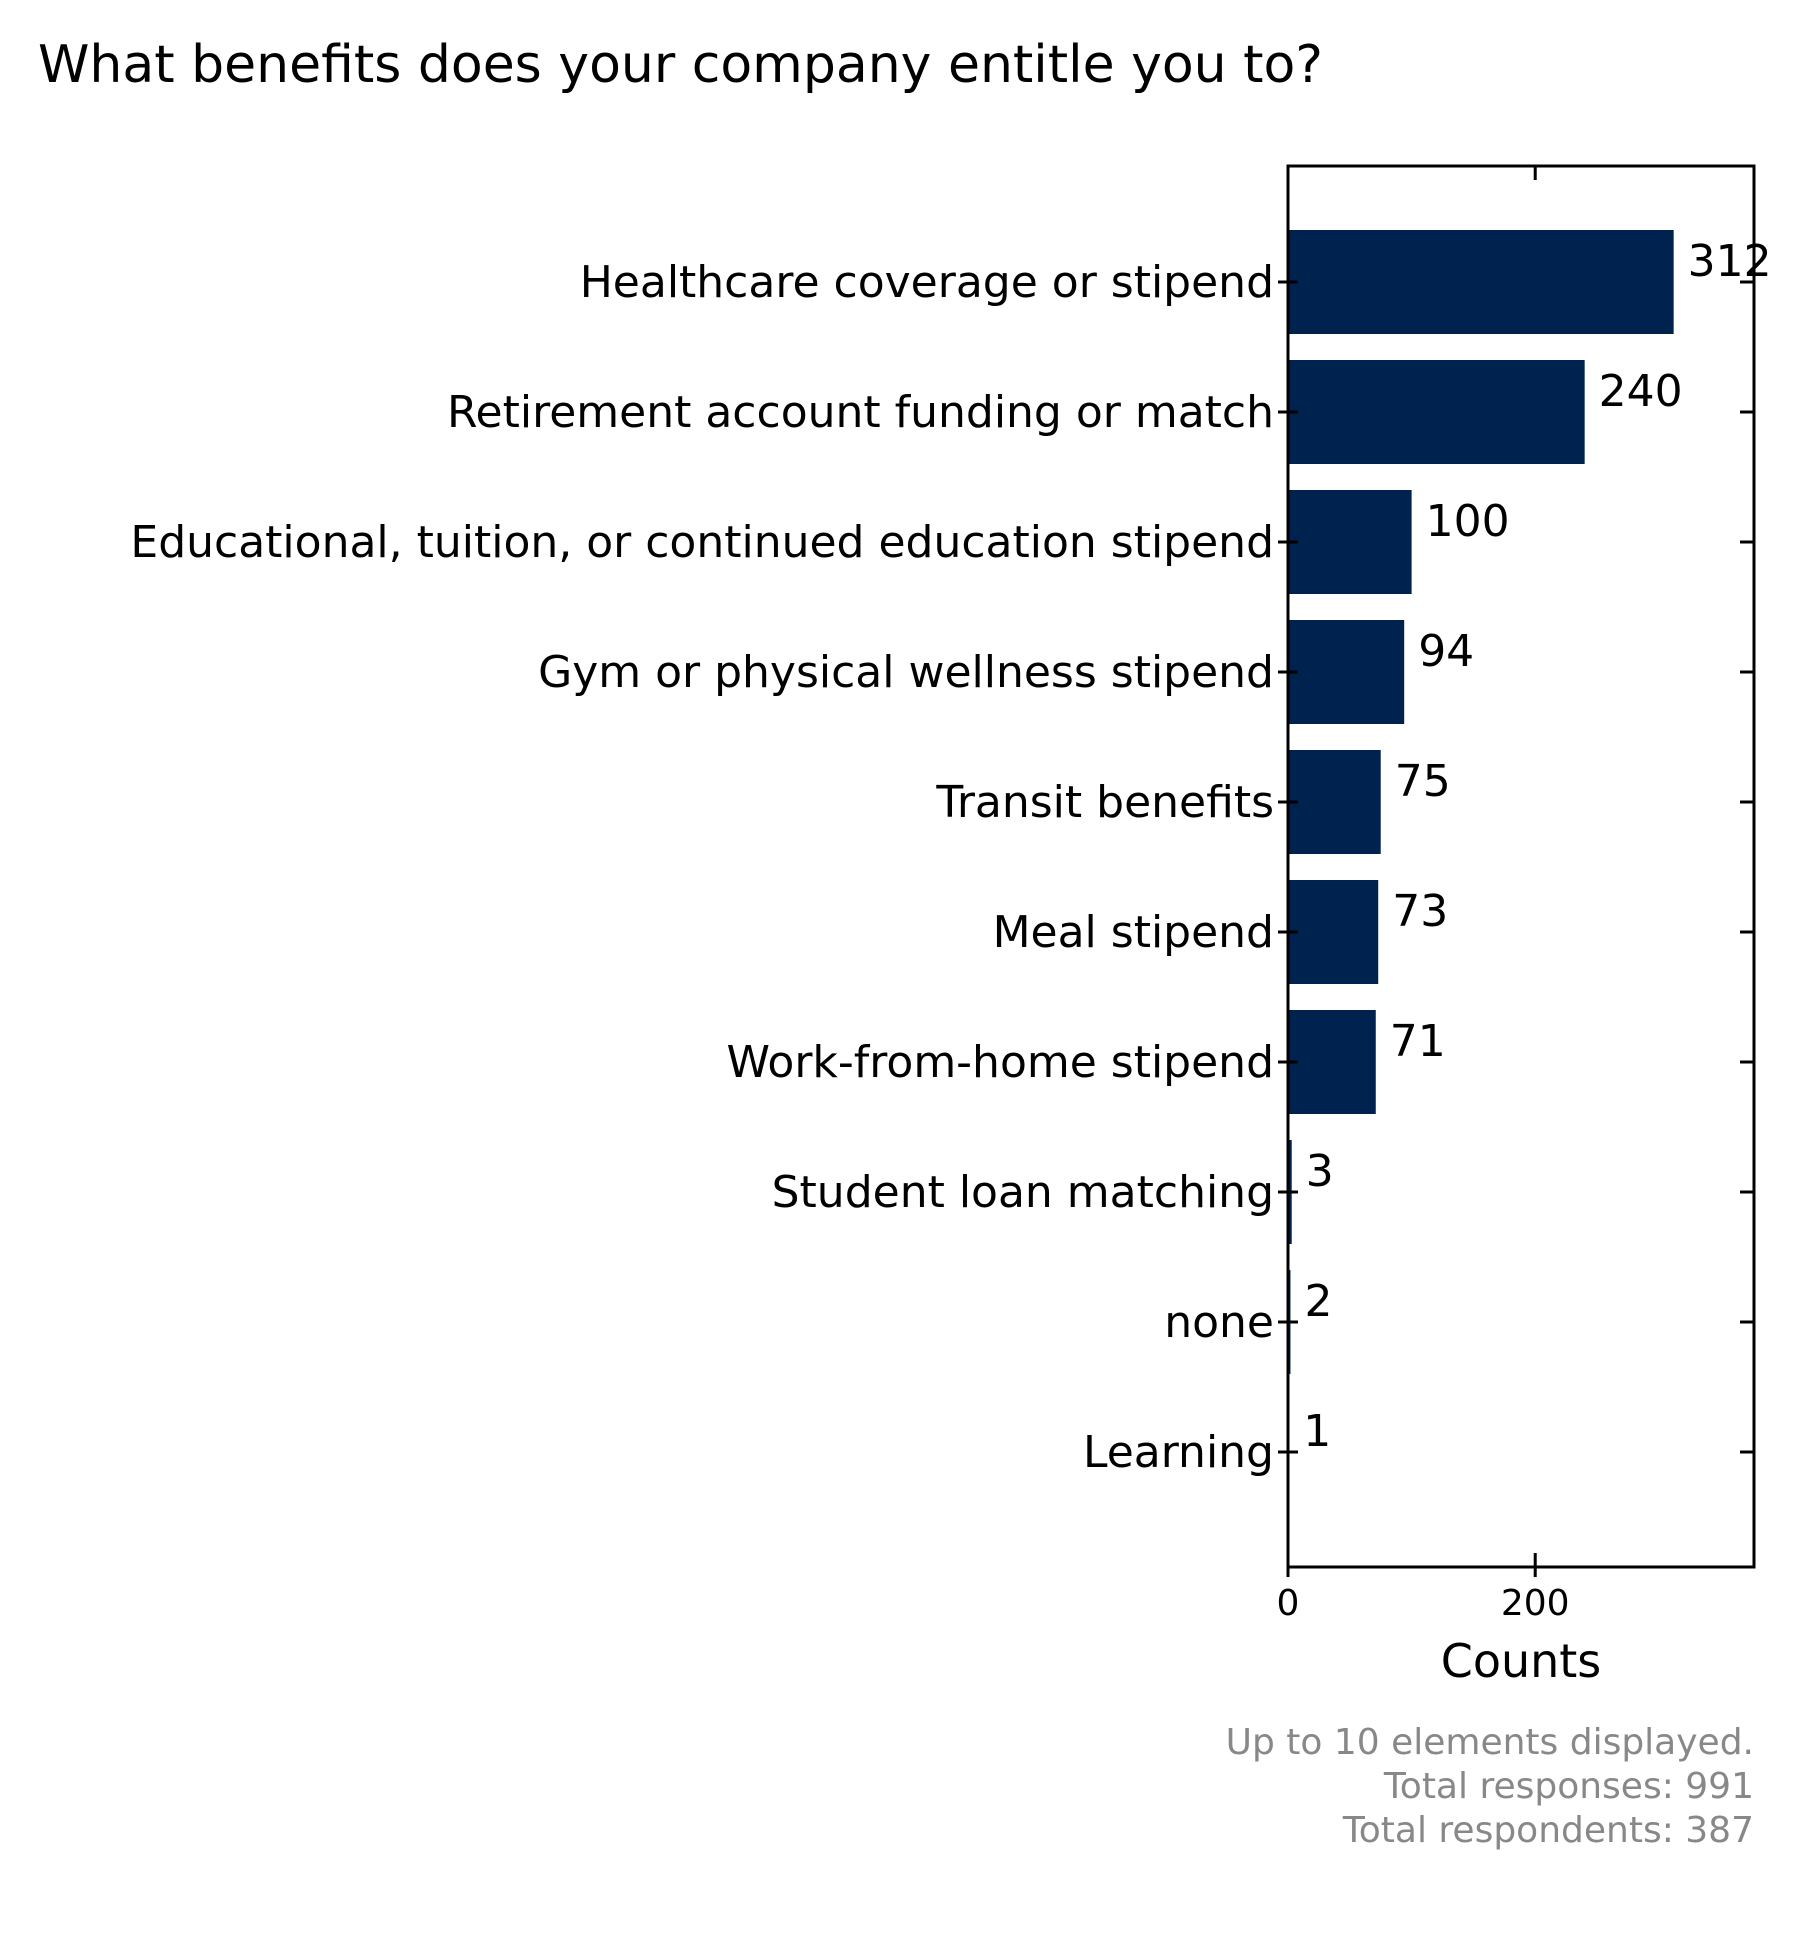 The width and height of the screenshot is (1800, 1950). I want to click on value-label-3: 94, so click(1446, 651).